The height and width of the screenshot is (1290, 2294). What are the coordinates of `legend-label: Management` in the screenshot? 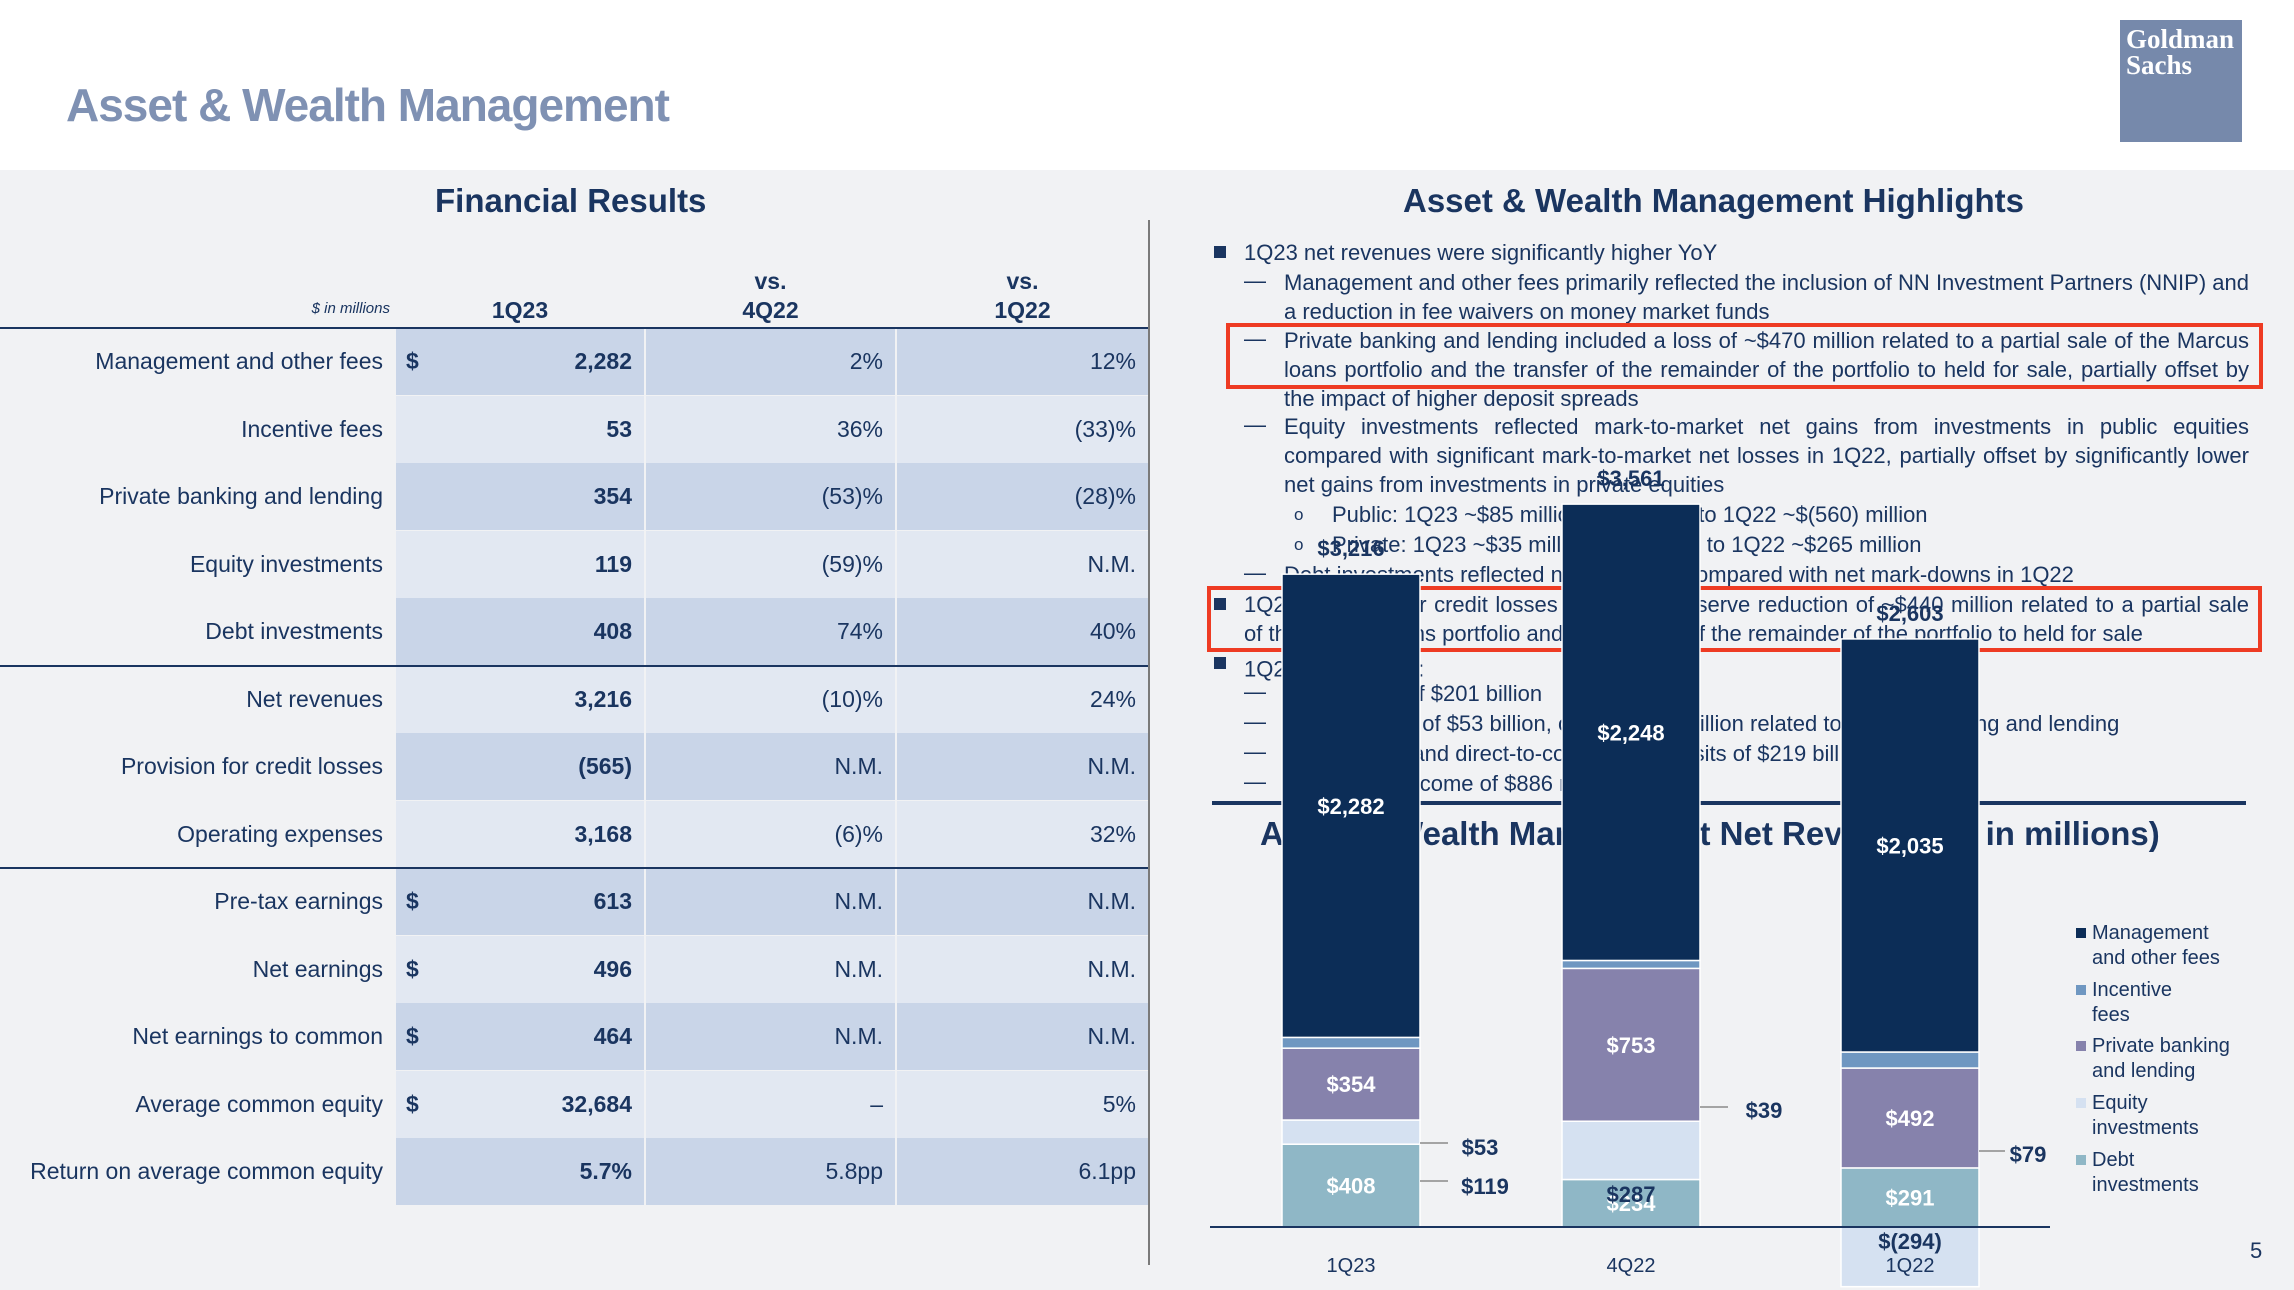 It's located at (2150, 933).